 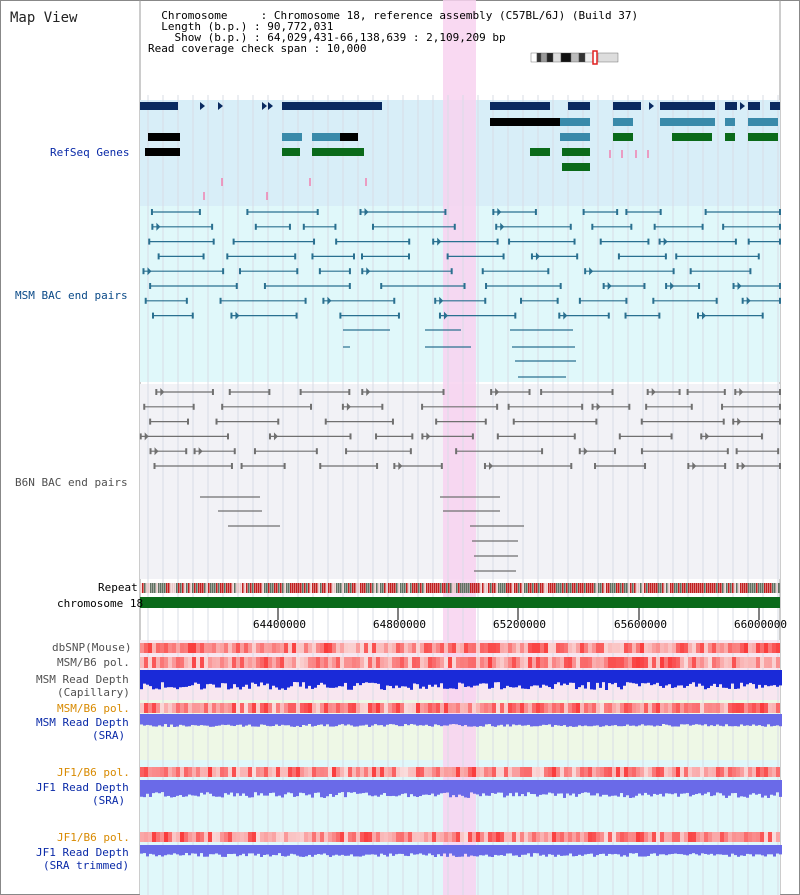 What do you see at coordinates (82, 852) in the screenshot?
I see `jf1-depth-trimmed-label: JF1 Read Depth` at bounding box center [82, 852].